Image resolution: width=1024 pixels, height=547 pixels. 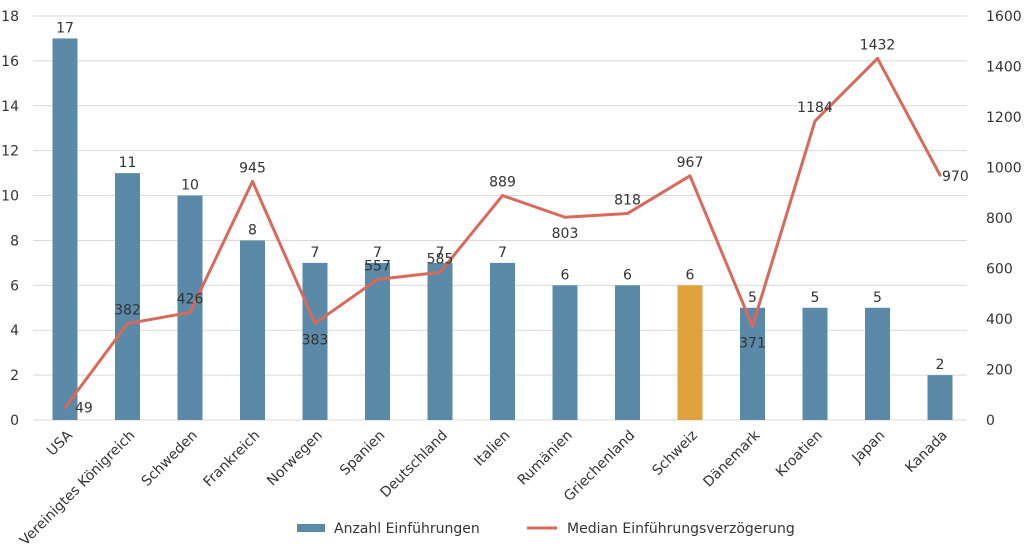 What do you see at coordinates (492, 449) in the screenshot?
I see `category-label: Italien` at bounding box center [492, 449].